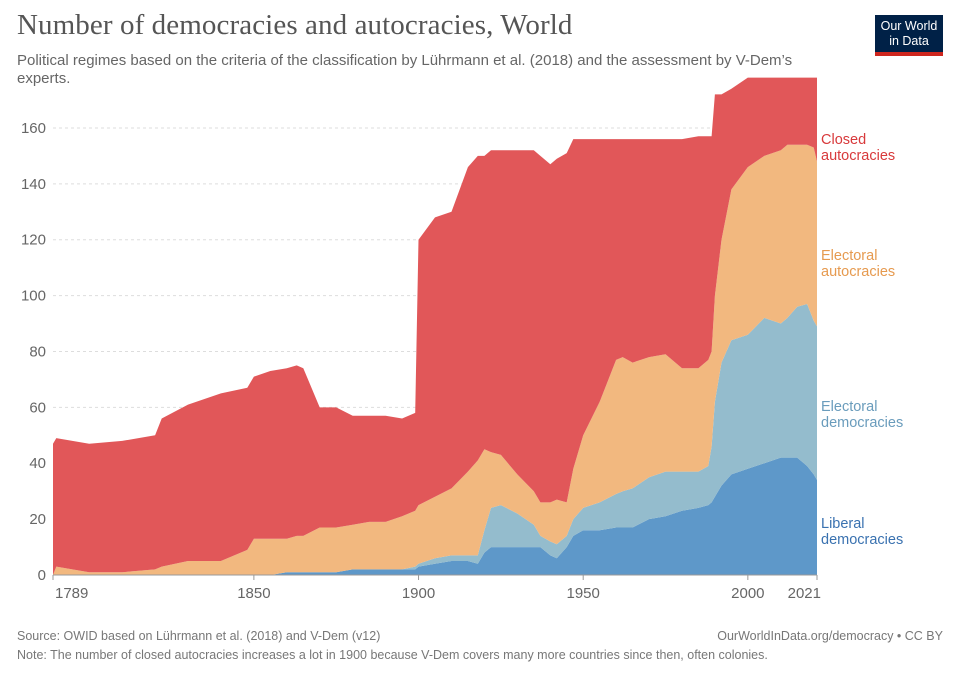 Image resolution: width=960 pixels, height=678 pixels. What do you see at coordinates (909, 41) in the screenshot?
I see `logo-line-2: in Data` at bounding box center [909, 41].